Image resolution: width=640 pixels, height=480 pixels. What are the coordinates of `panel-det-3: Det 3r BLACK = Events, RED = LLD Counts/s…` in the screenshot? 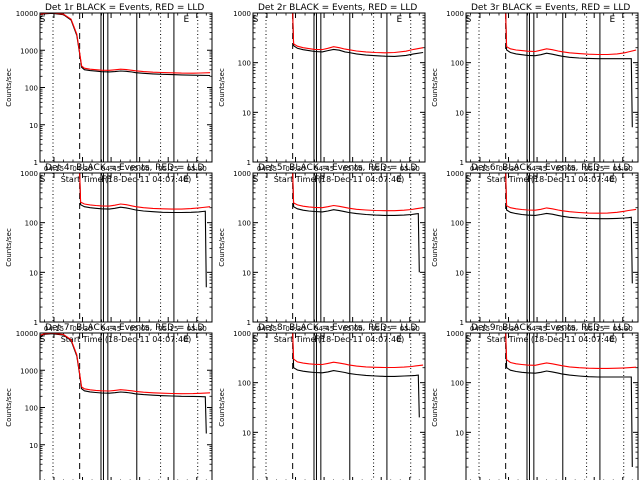 It's located at (535, 93).